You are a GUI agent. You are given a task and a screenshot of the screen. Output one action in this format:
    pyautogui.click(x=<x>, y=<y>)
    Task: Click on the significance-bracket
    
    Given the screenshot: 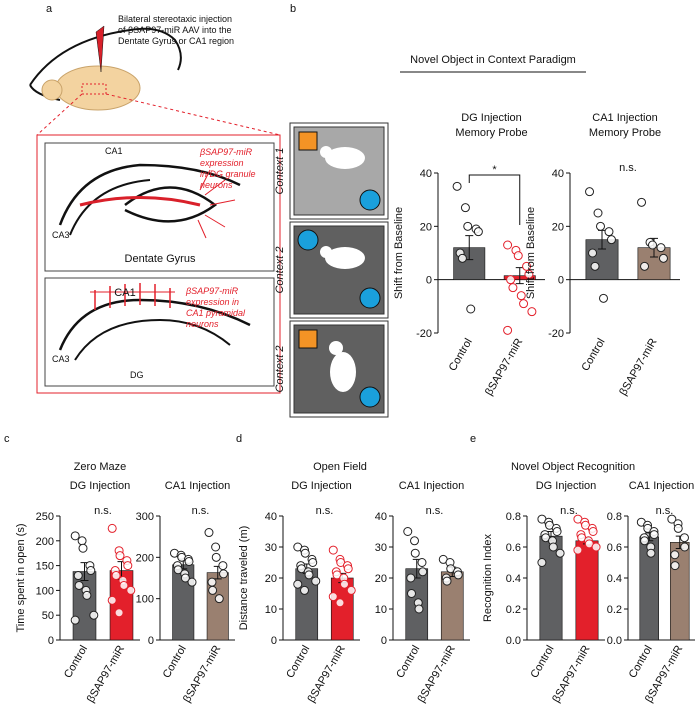 What is the action you would take?
    pyautogui.click(x=494, y=199)
    